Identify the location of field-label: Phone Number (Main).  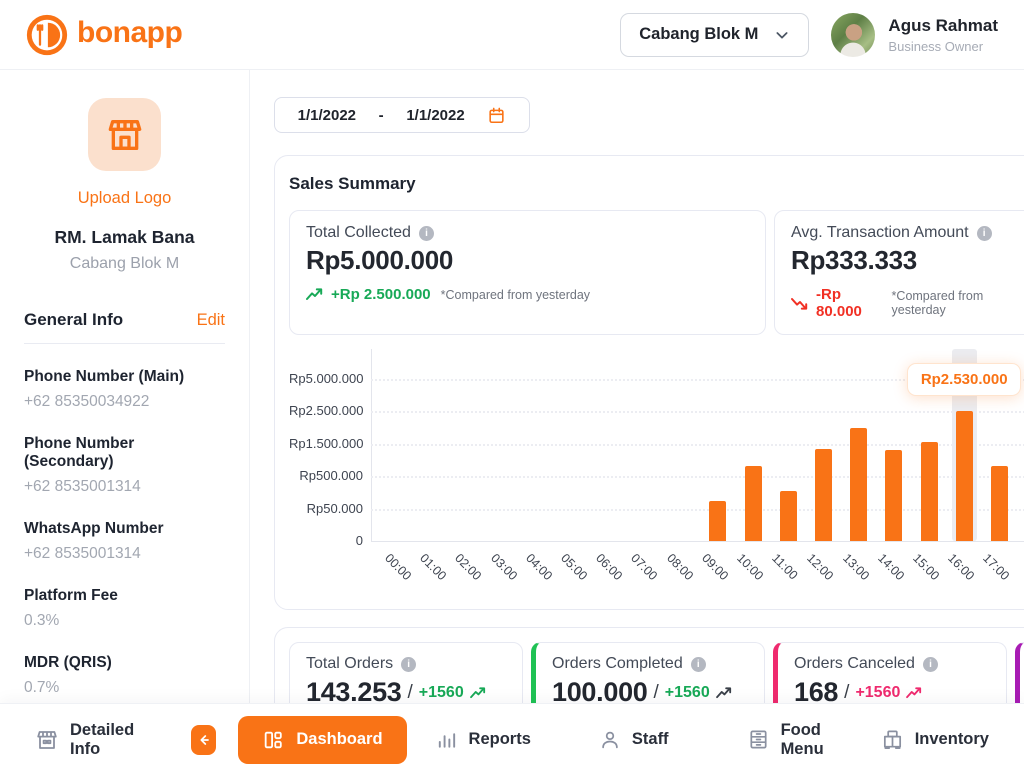
(104, 376).